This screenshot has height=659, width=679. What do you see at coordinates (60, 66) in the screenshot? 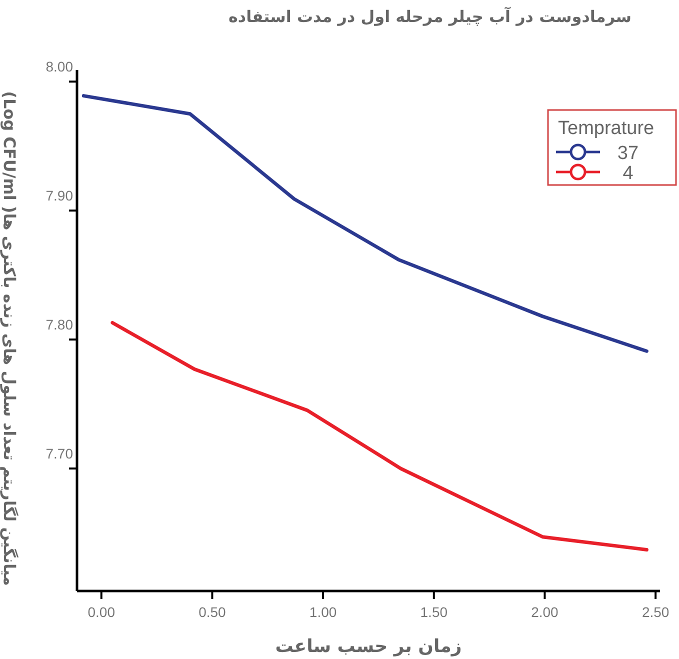
I see `y-tick-label: 8.00` at bounding box center [60, 66].